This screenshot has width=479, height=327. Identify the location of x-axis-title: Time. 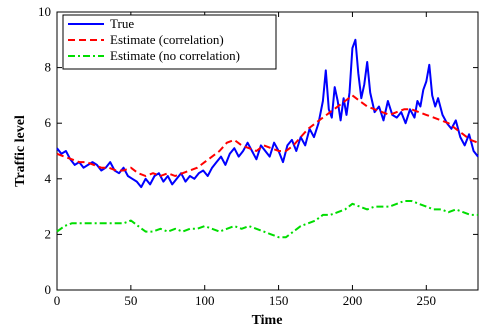
(267, 320).